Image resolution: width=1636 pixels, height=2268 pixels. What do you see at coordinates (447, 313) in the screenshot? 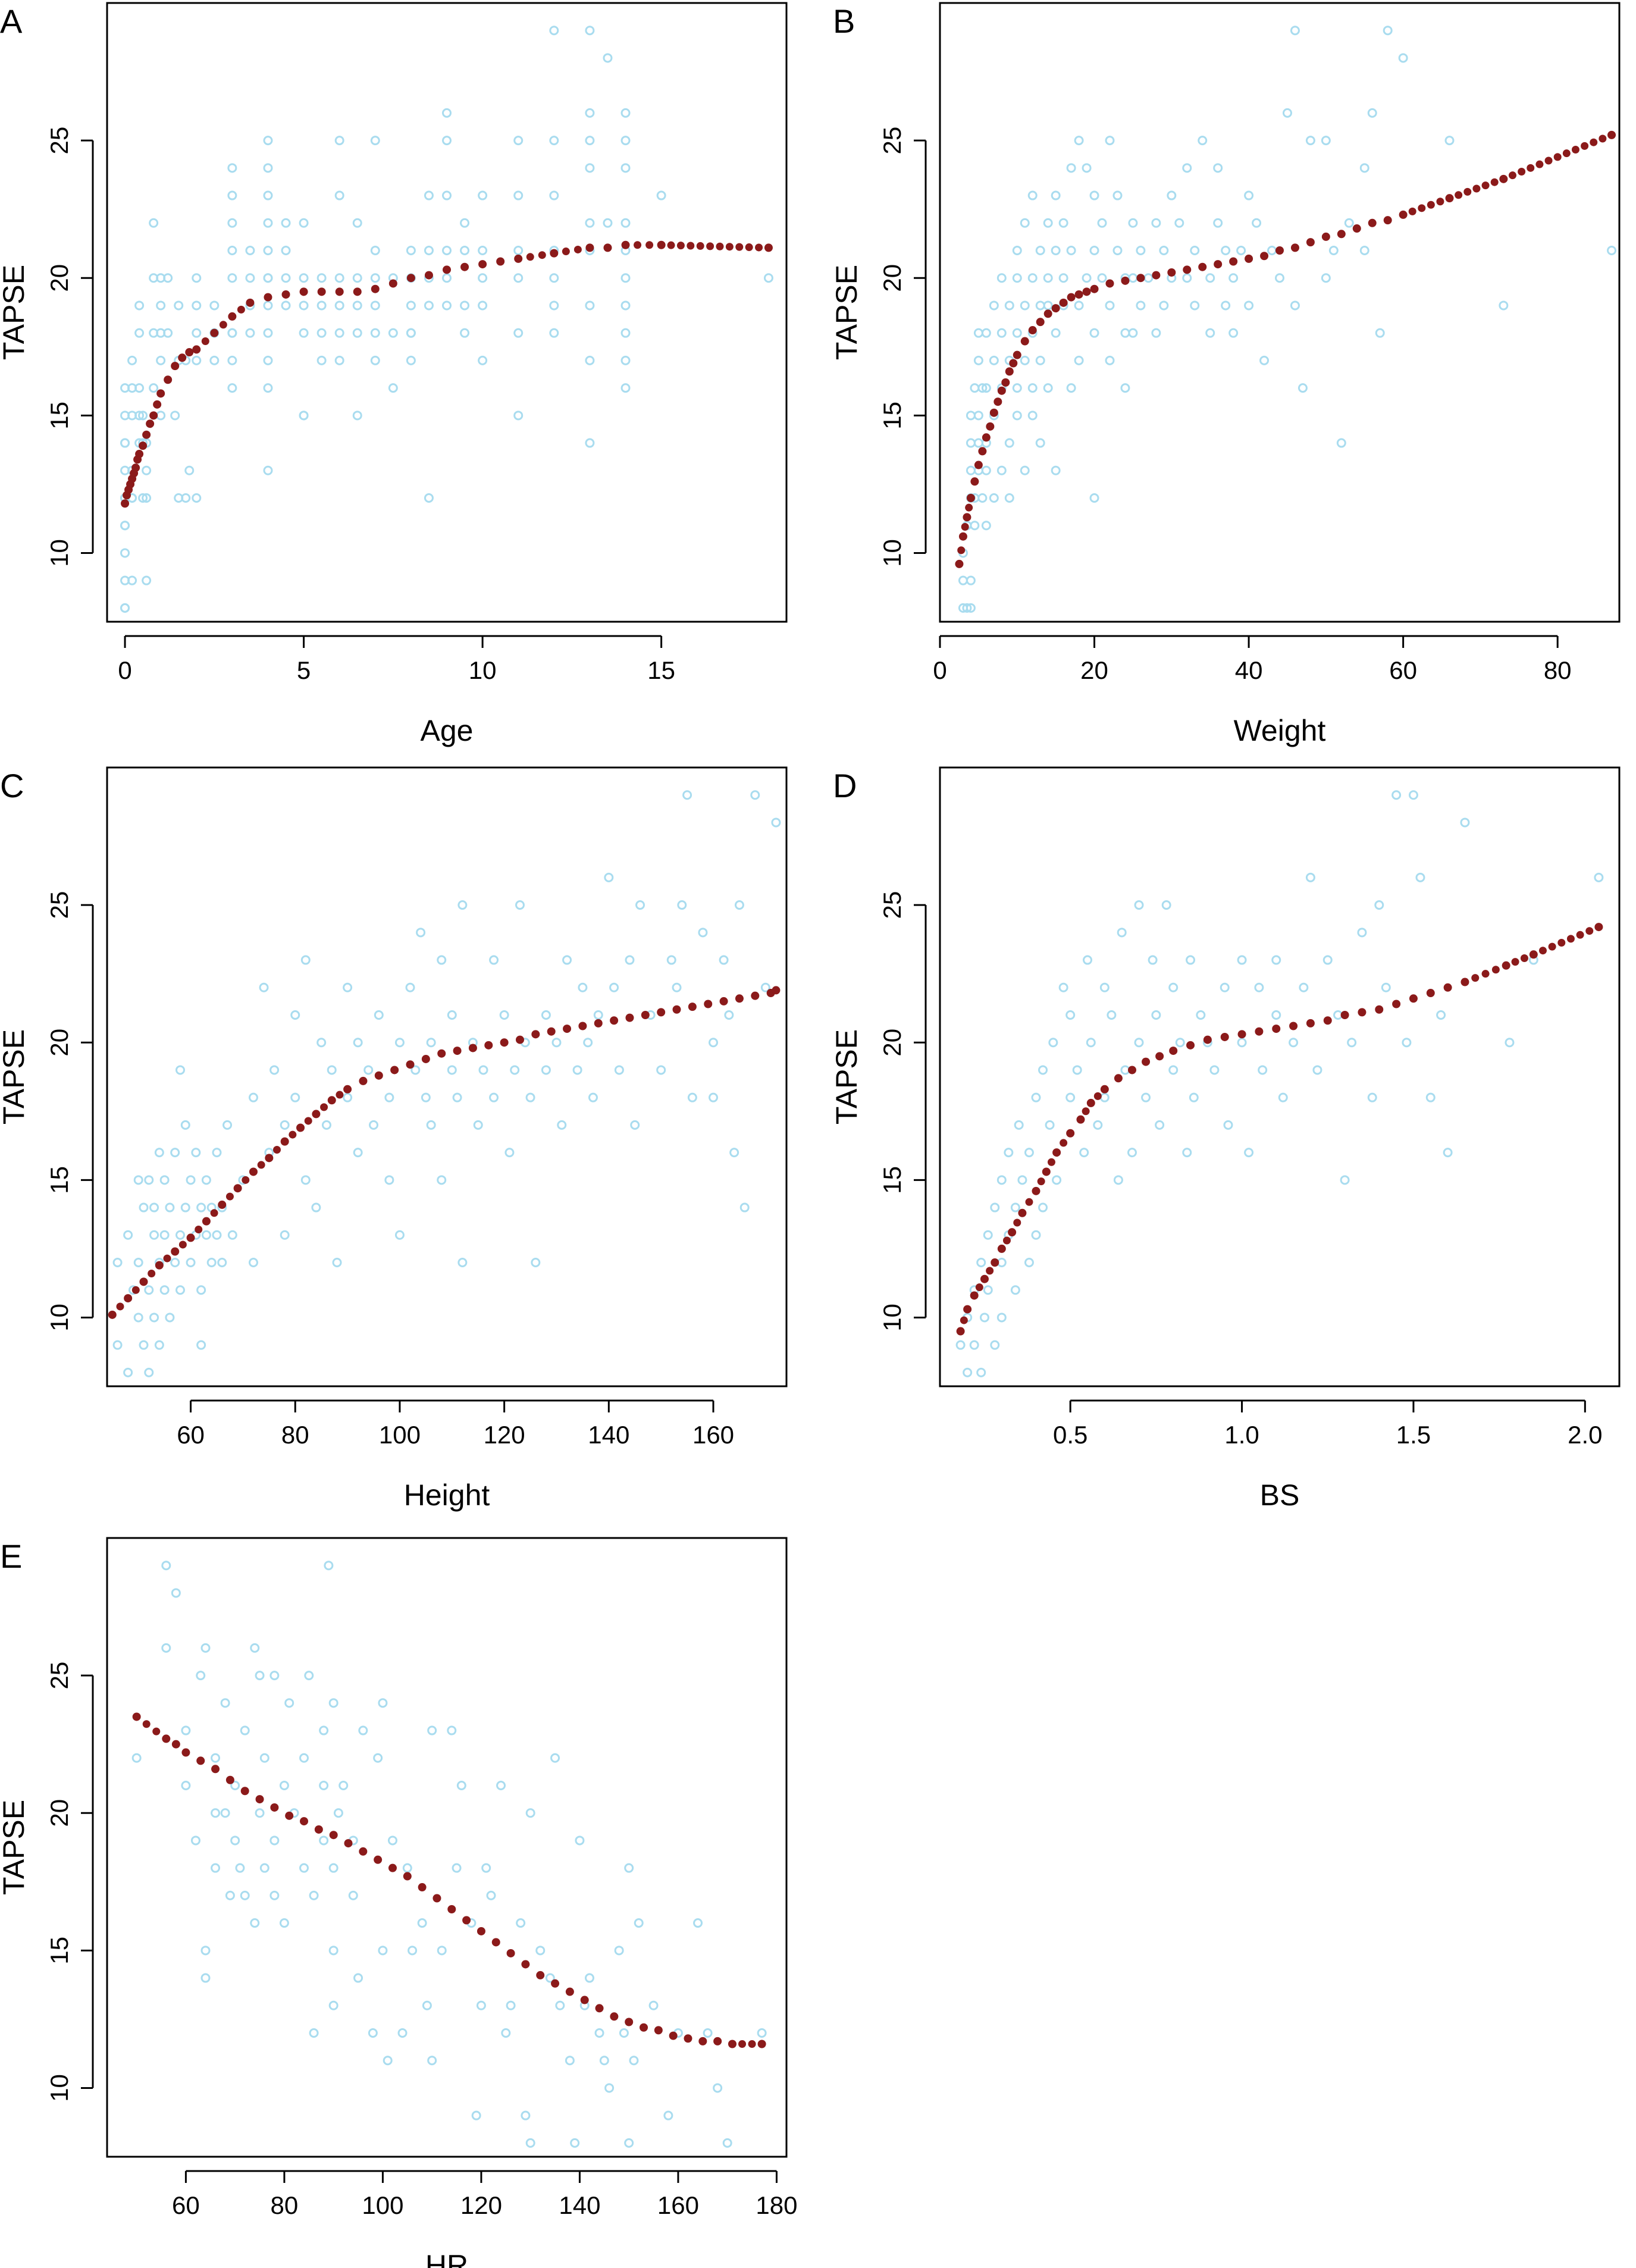
I see `plot-frame` at bounding box center [447, 313].